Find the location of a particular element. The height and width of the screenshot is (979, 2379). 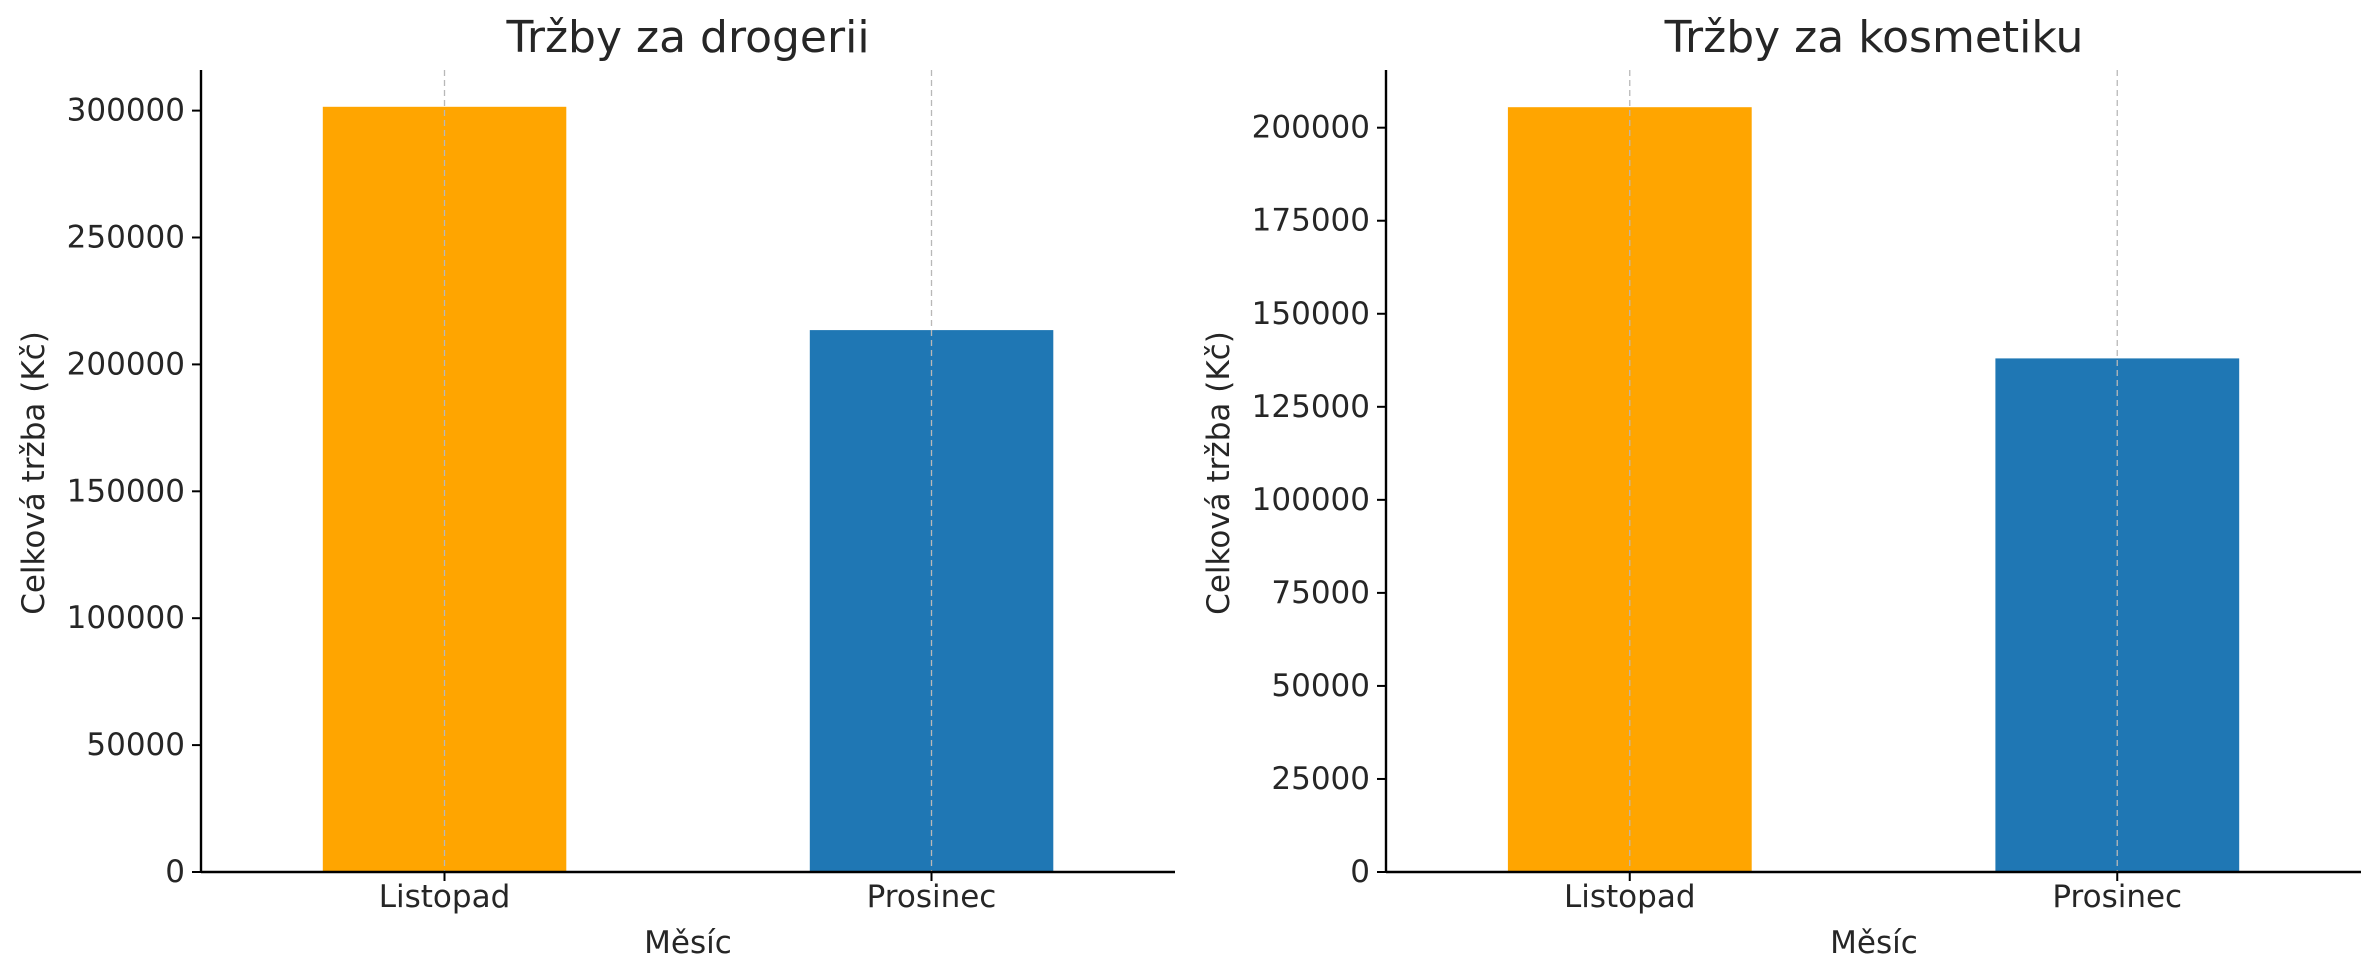

y-tick-label: 125000 is located at coordinates (1311, 407).